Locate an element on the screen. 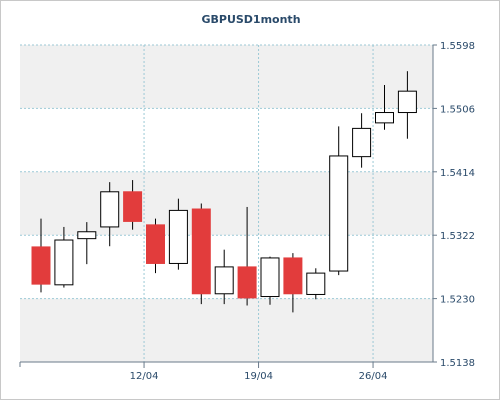 This screenshot has width=500, height=401. y-tick-label: 1.5322 is located at coordinates (457, 236).